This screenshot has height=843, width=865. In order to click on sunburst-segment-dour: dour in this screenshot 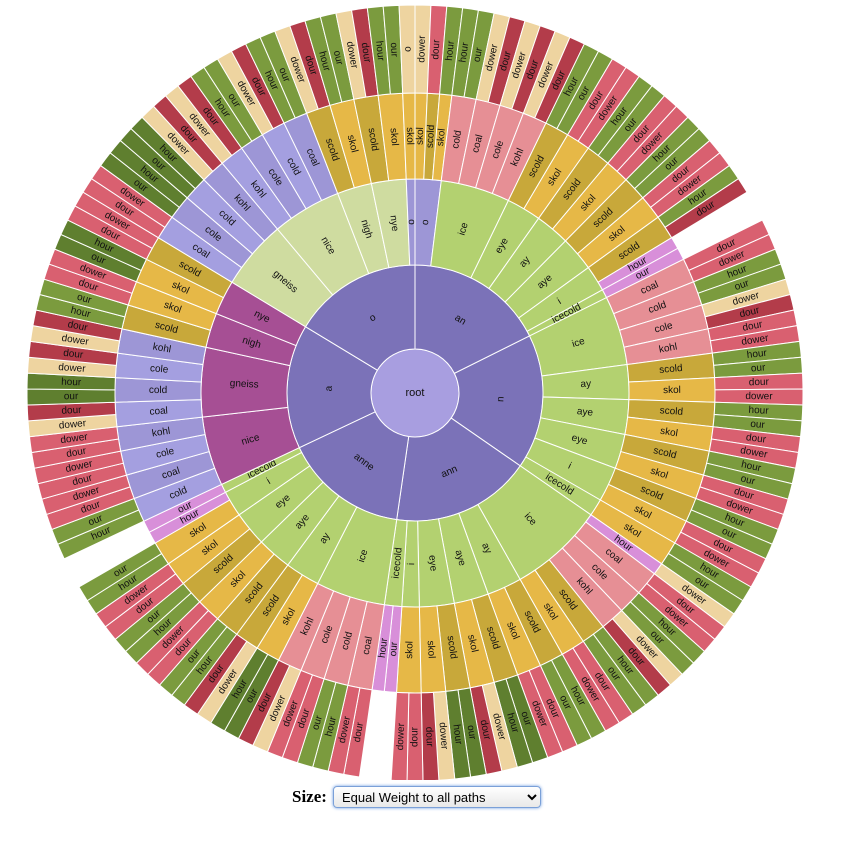, I will do `click(415, 736)`.